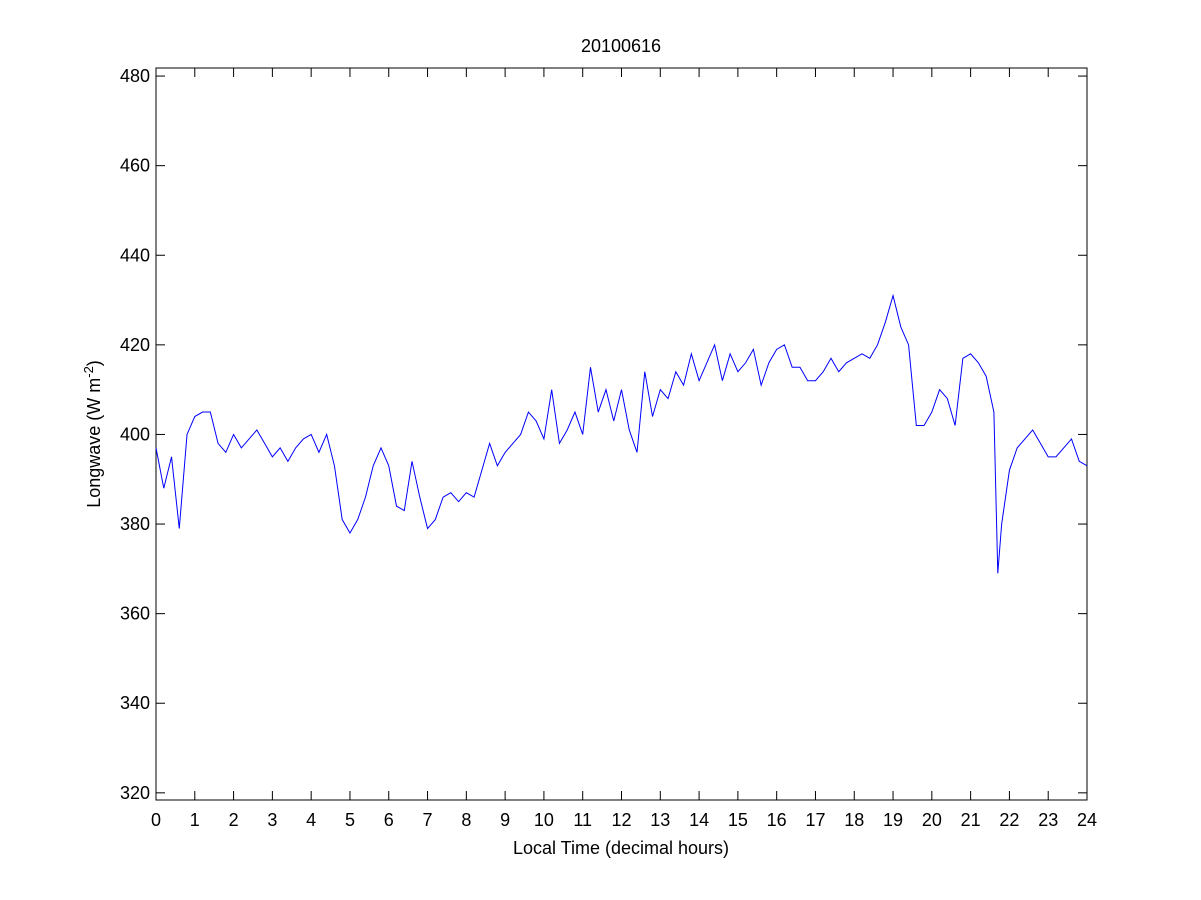 The image size is (1201, 900). What do you see at coordinates (621, 46) in the screenshot?
I see `chart-title: 20100616` at bounding box center [621, 46].